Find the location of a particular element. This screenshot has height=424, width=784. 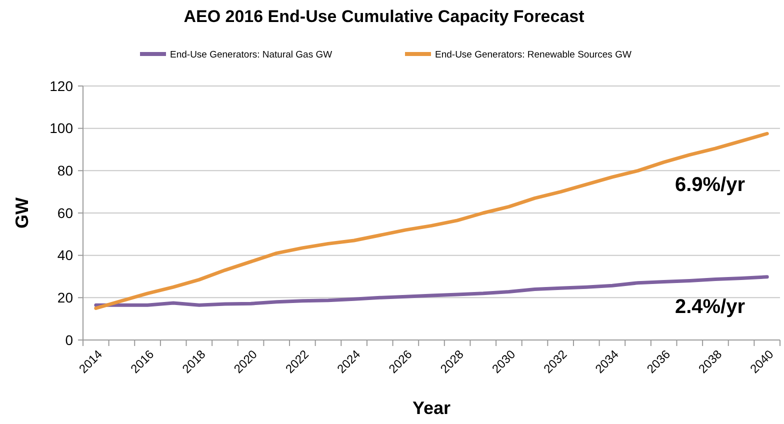

y-tick-label: 60 is located at coordinates (65, 212).